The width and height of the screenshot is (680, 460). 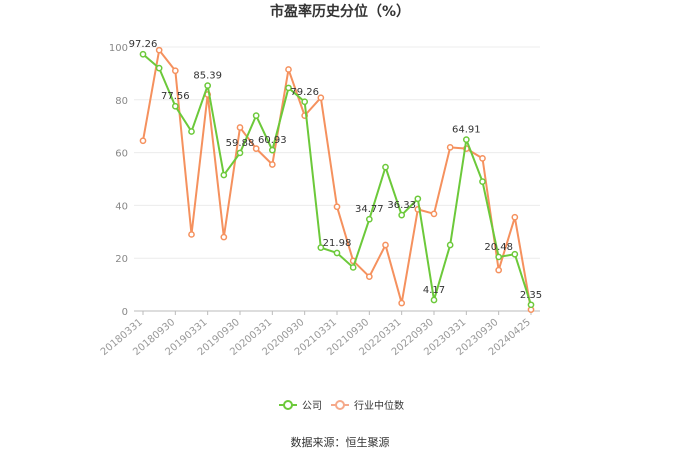 What do you see at coordinates (175, 96) in the screenshot?
I see `data-label: 77.56` at bounding box center [175, 96].